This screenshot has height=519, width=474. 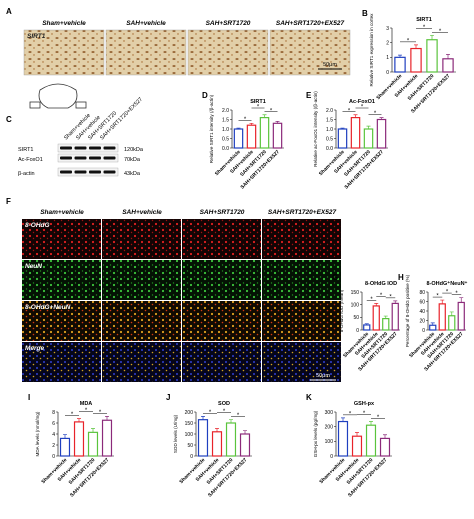 What do you see at coordinates (329, 130) in the screenshot?
I see `y-tick-label: 1.0` at bounding box center [329, 130].